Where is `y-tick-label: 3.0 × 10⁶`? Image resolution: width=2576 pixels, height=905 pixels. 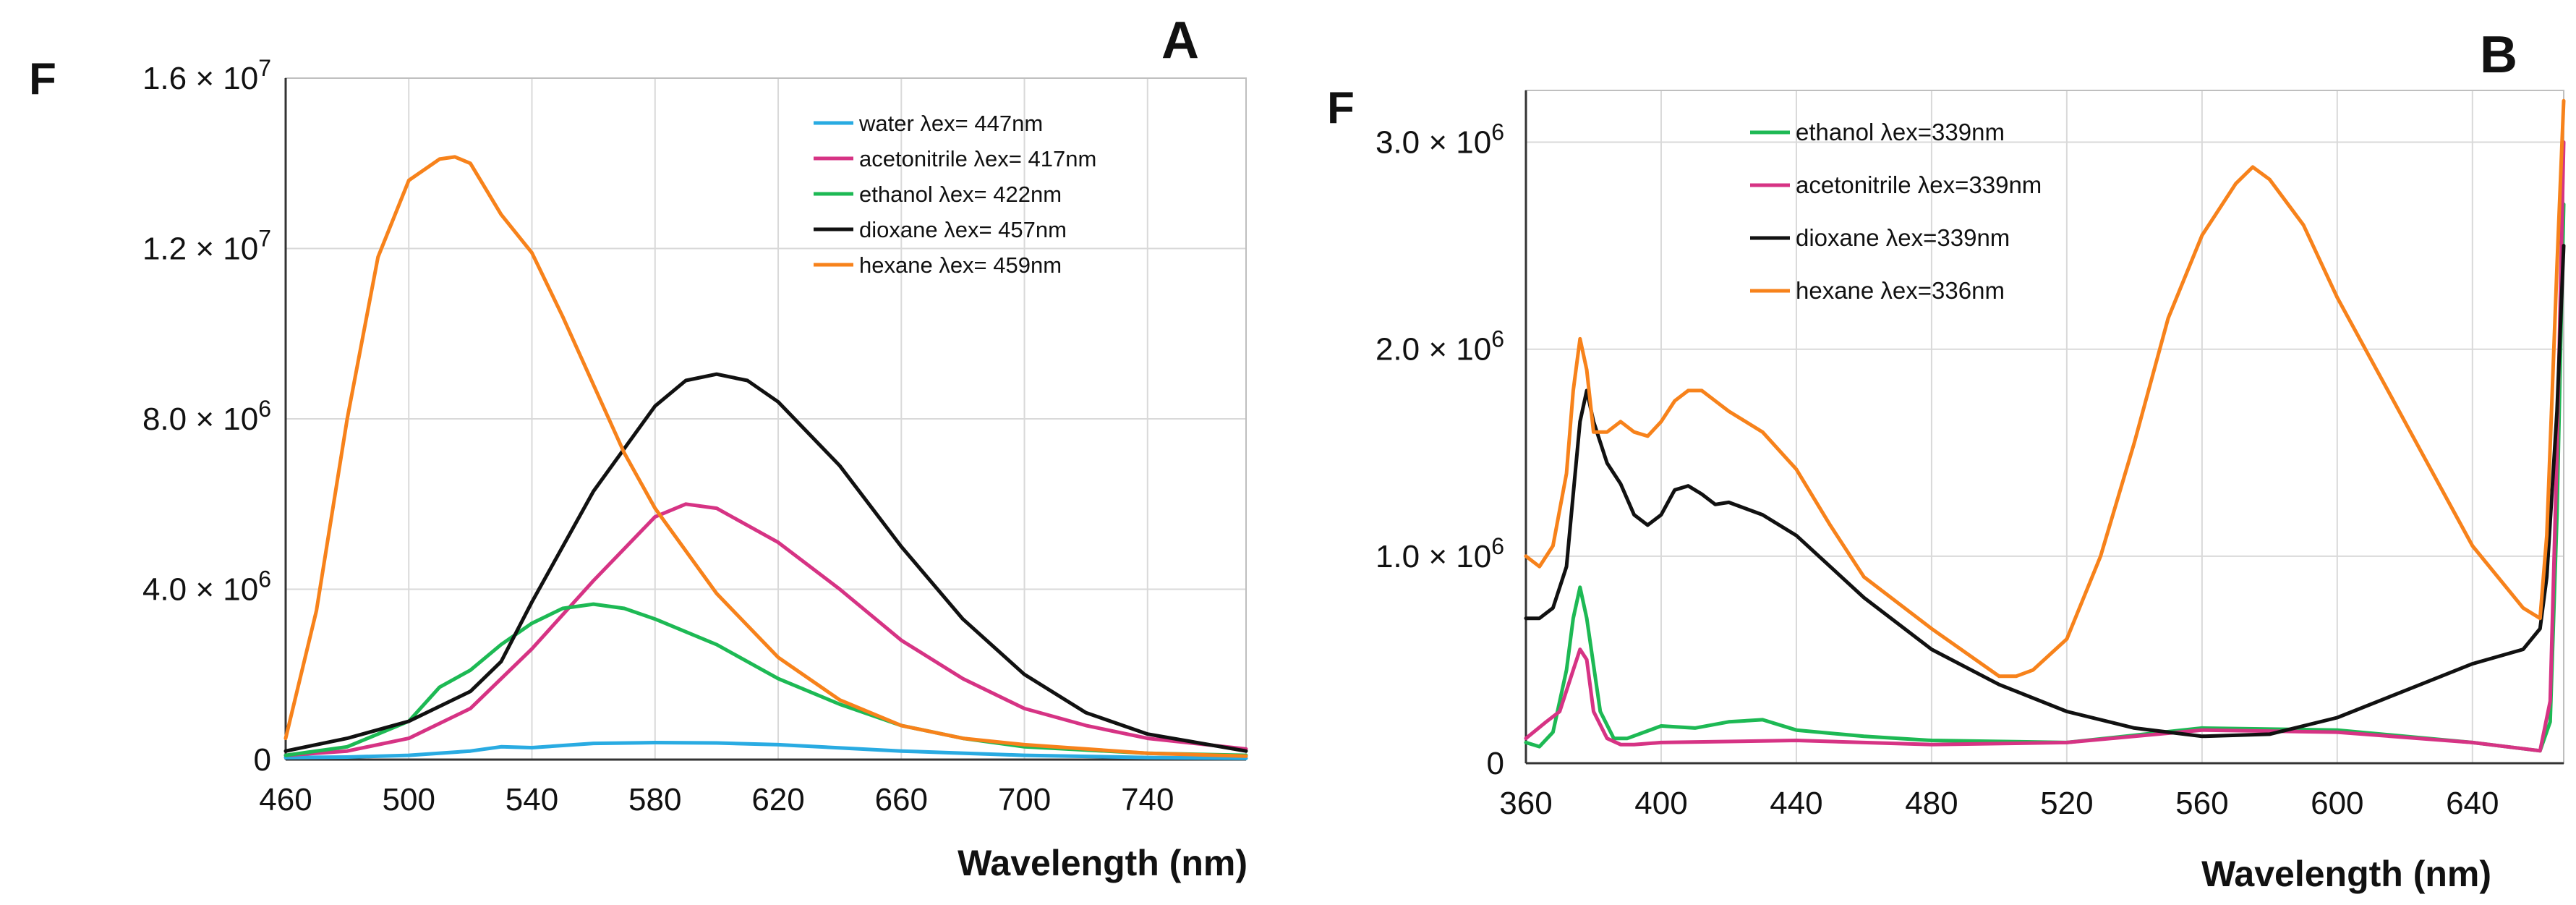
y-tick-label: 3.0 × 10⁶ is located at coordinates (1440, 140).